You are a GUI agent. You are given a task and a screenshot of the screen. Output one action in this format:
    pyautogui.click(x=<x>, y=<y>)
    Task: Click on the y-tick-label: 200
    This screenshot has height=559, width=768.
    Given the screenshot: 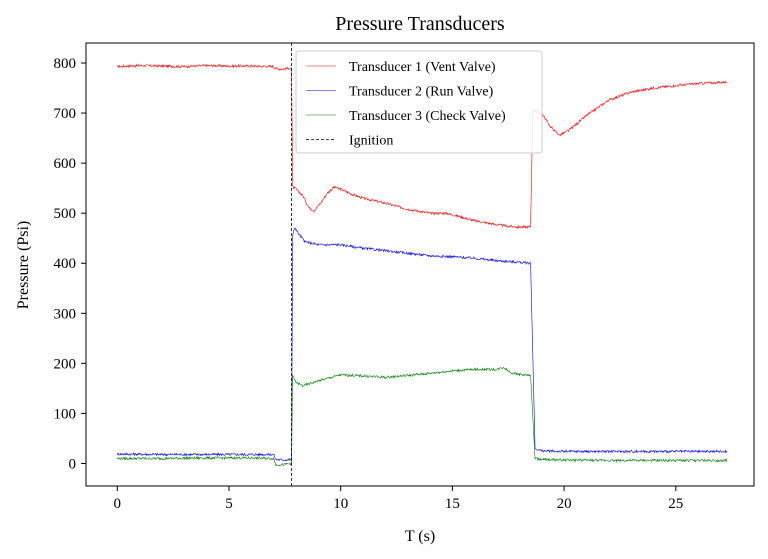 What is the action you would take?
    pyautogui.click(x=65, y=364)
    